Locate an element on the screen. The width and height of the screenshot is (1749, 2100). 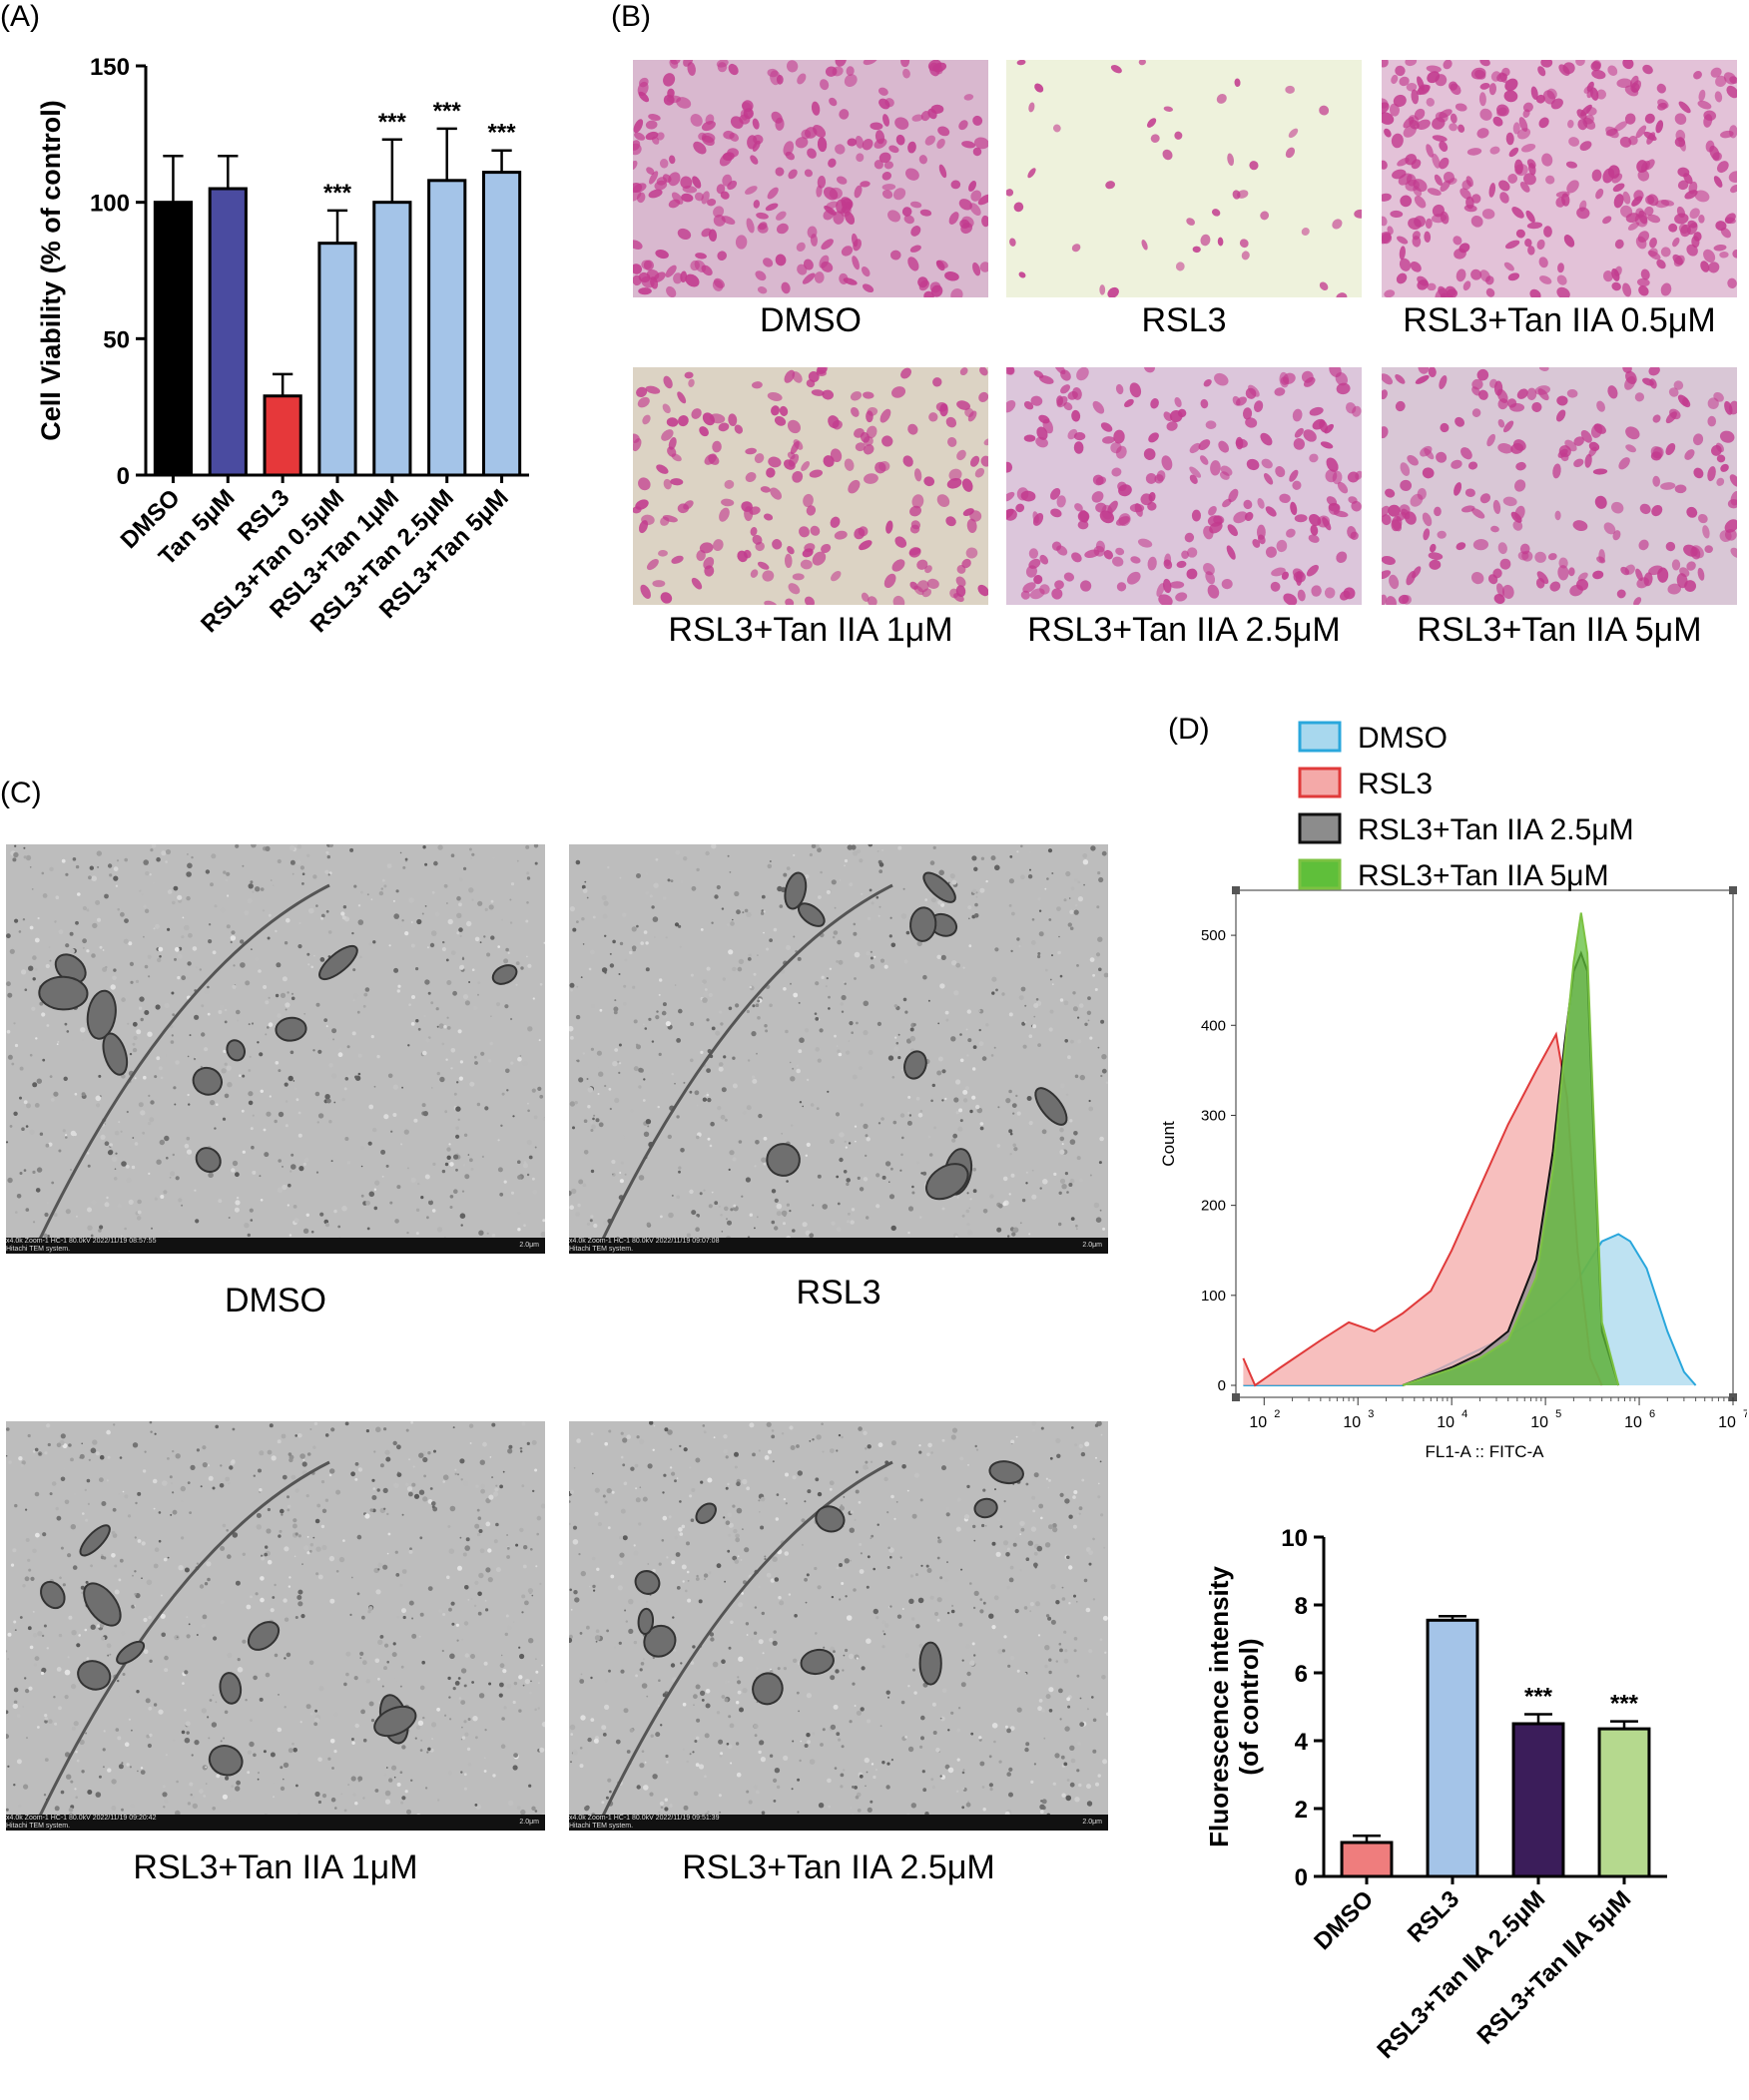
mitochondrion is located at coordinates (131, 1652).